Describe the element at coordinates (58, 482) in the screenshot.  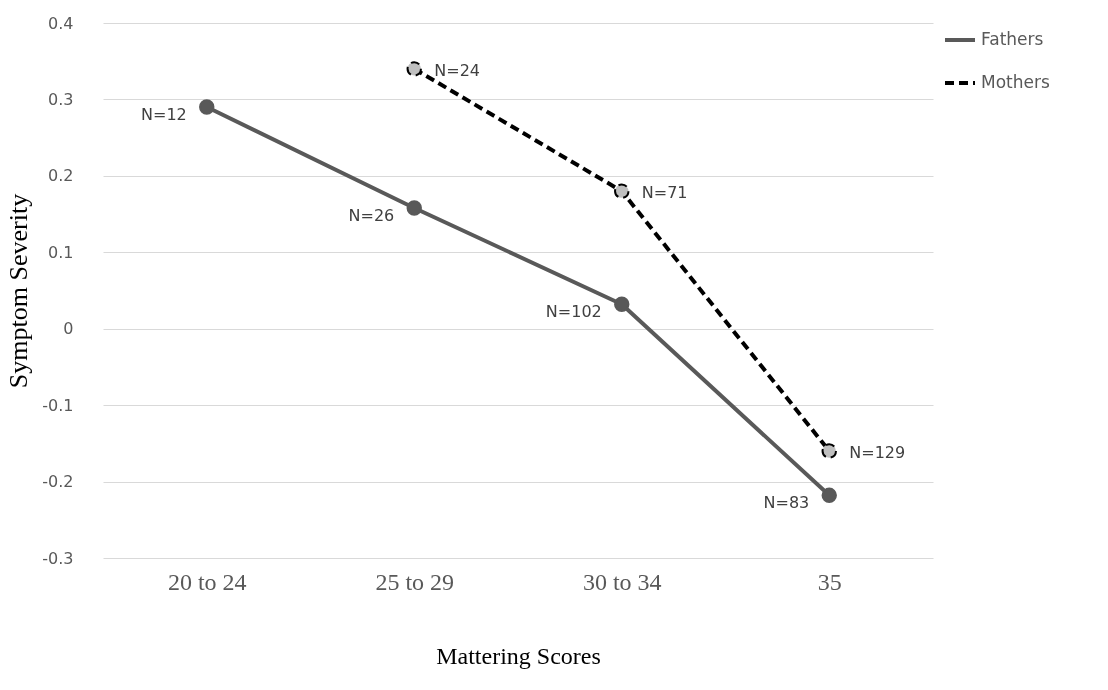
I see `y-tick-label: -0.2` at that location.